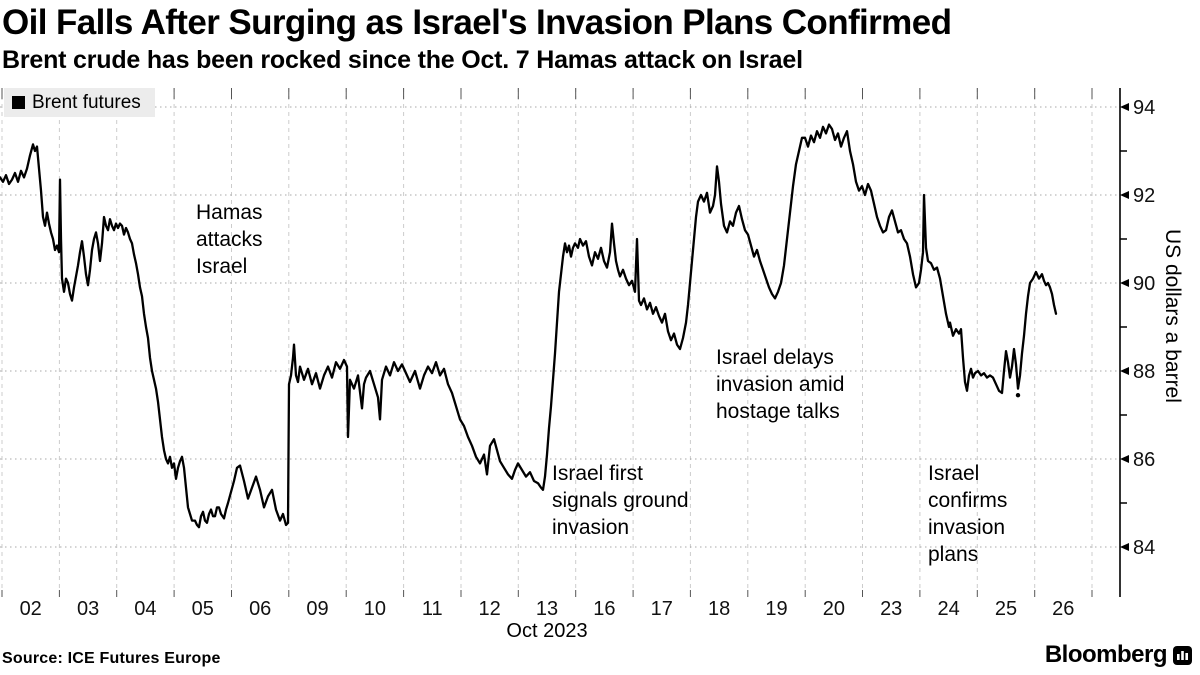  What do you see at coordinates (432, 609) in the screenshot?
I see `svg-text: 11` at bounding box center [432, 609].